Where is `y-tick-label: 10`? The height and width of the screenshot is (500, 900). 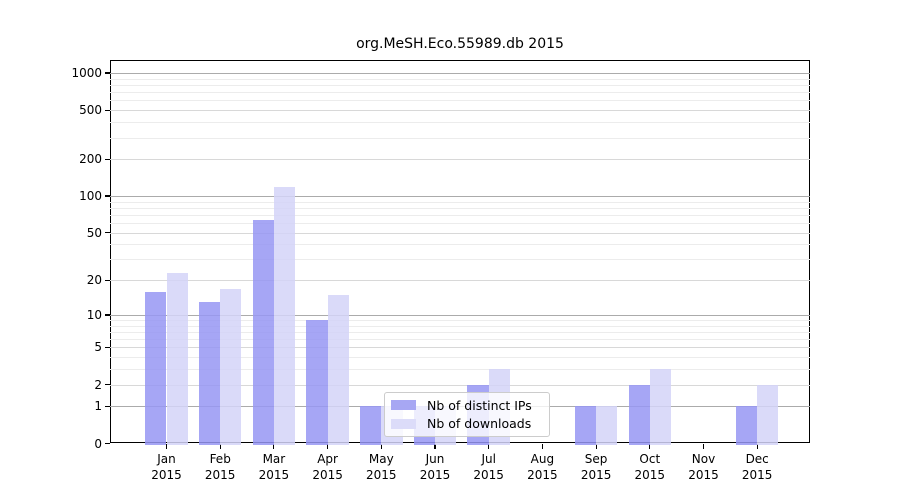 y-tick-label: 10 is located at coordinates (94, 314).